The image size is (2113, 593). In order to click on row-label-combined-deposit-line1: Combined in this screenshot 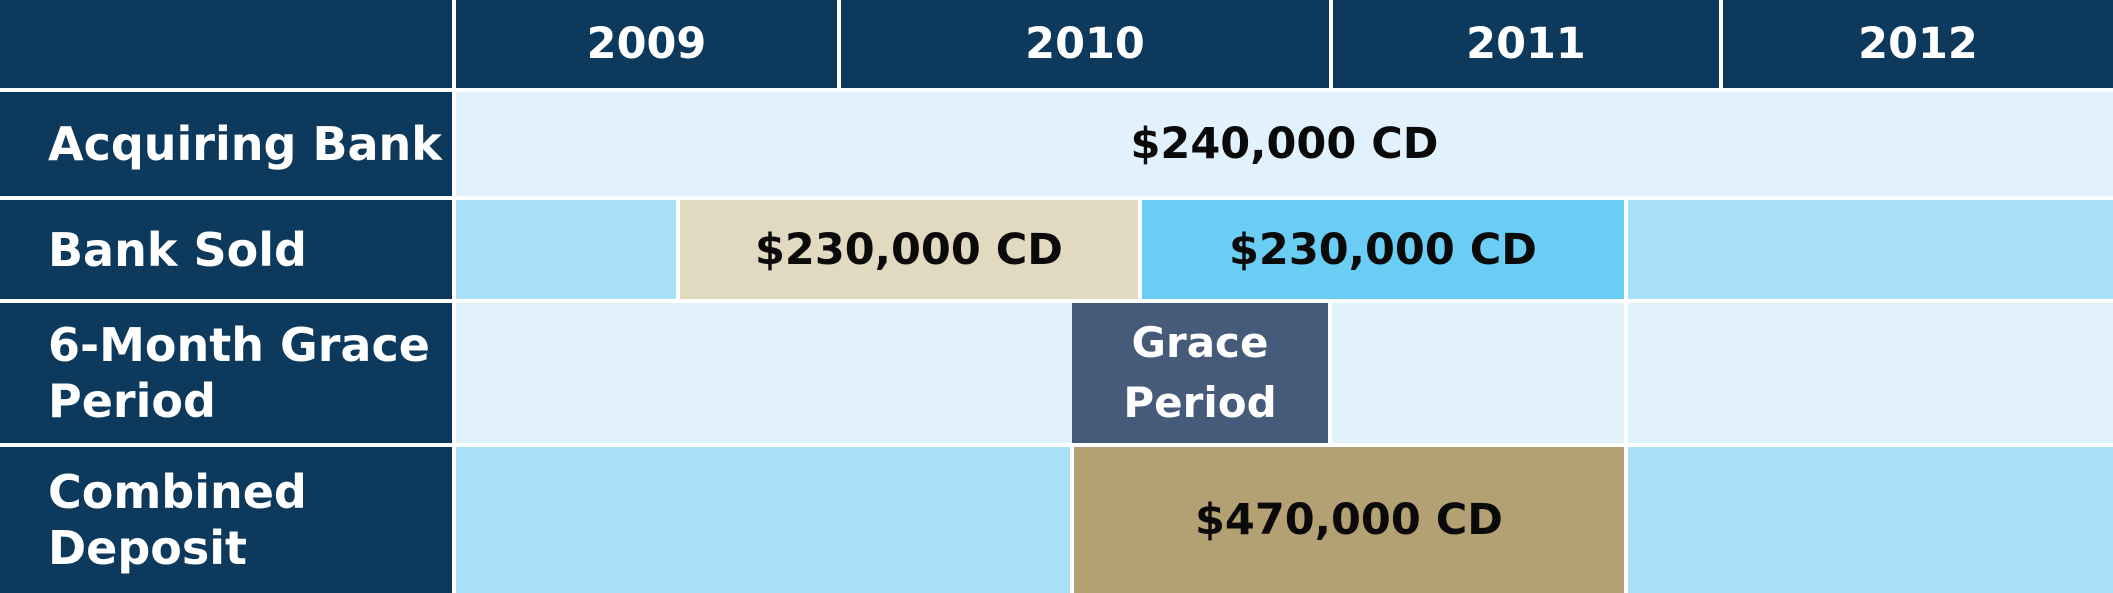, I will do `click(177, 492)`.